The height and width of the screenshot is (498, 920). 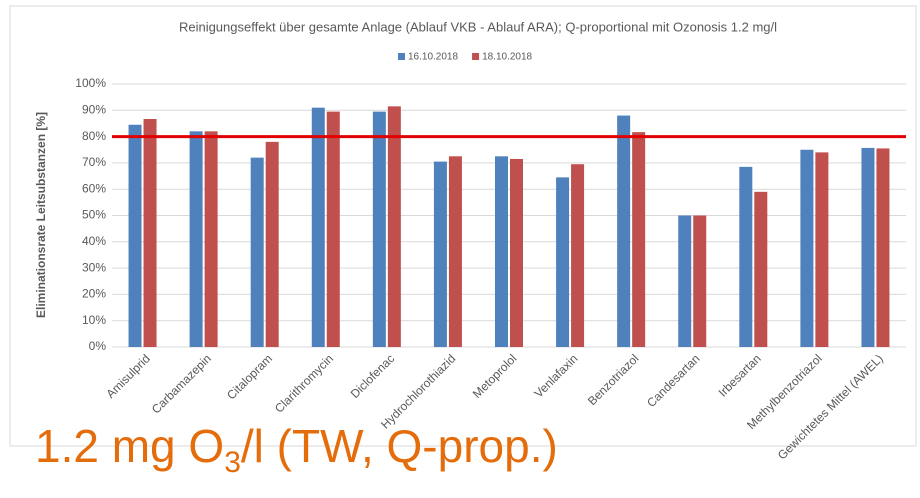 What do you see at coordinates (507, 57) in the screenshot?
I see `legend-label: 18.10.2018` at bounding box center [507, 57].